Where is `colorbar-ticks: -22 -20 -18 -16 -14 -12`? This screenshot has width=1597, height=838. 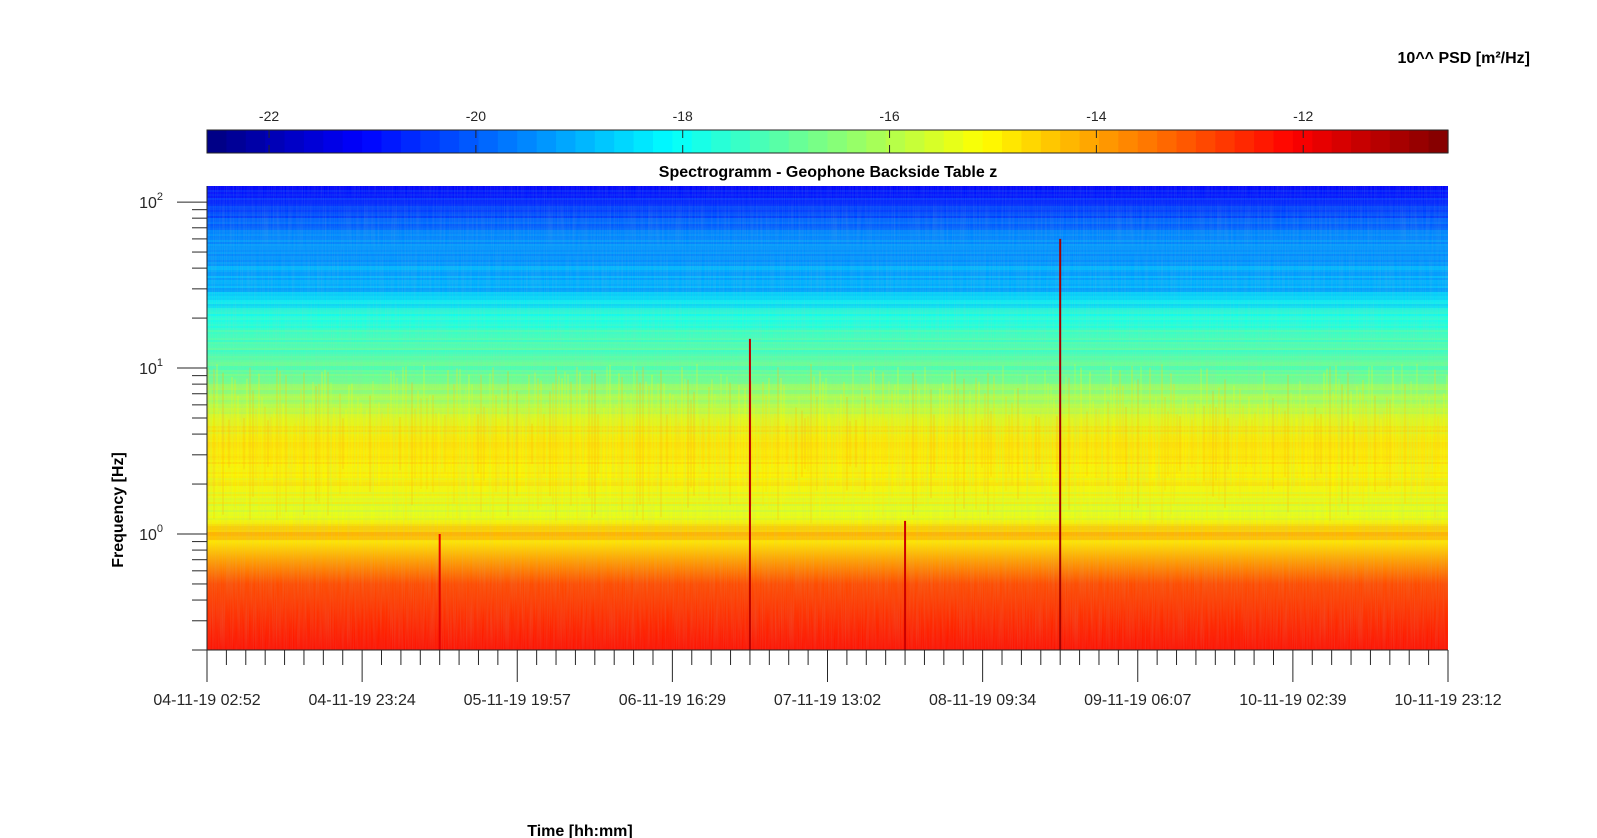 colorbar-ticks: -22 -20 -18 -16 -14 -12 is located at coordinates (786, 130).